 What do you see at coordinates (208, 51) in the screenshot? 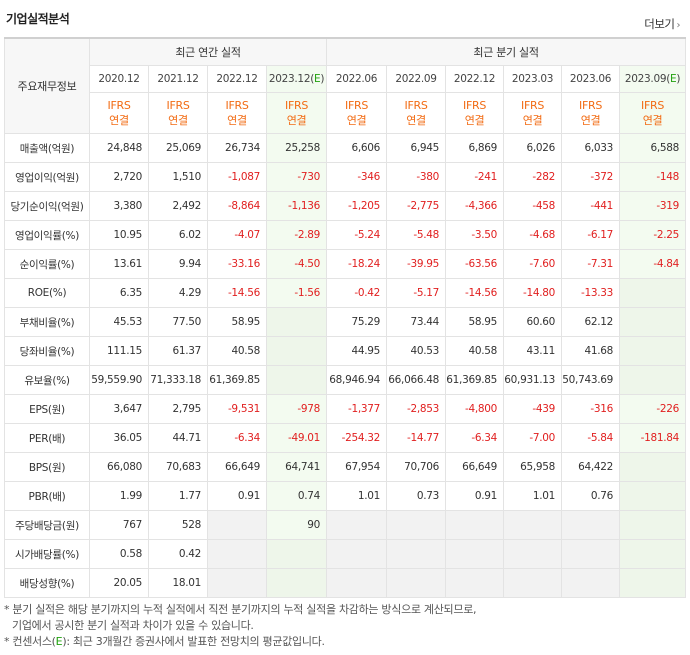
I see `group-annual-header: 최근 연간 실적` at bounding box center [208, 51].